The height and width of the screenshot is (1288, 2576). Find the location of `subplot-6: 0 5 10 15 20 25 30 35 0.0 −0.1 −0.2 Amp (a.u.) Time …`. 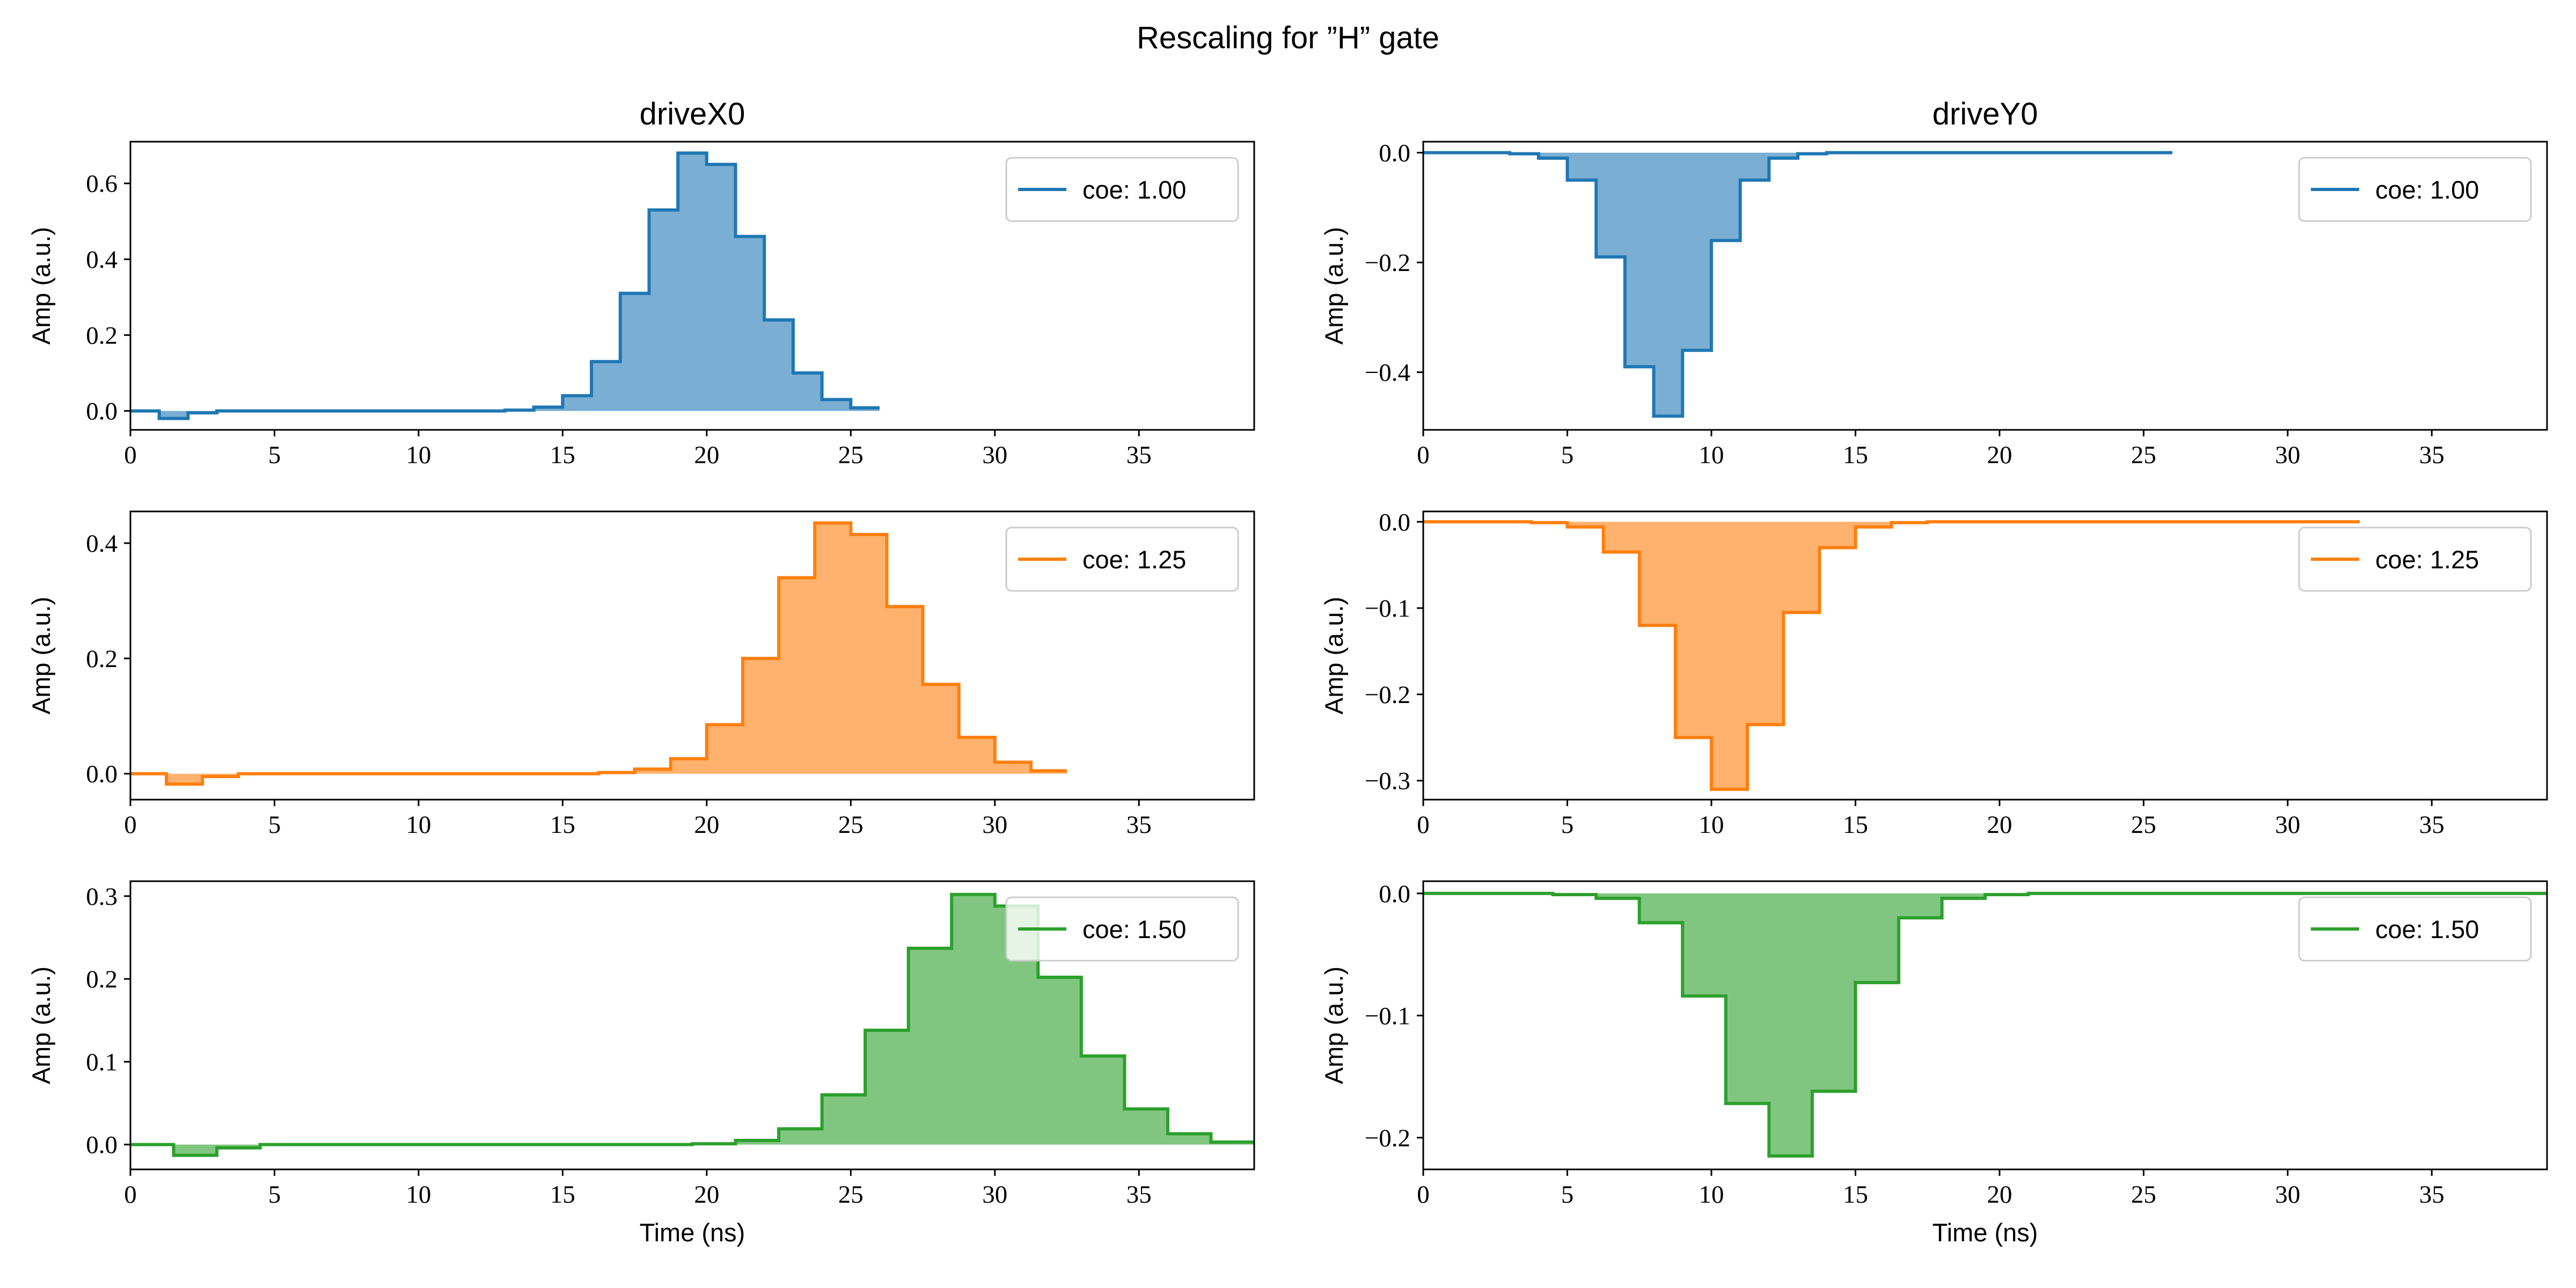

subplot-6: 0 5 10 15 20 25 30 35 0.0 −0.1 −0.2 Amp (a.u.) Time … is located at coordinates (1934, 1063).